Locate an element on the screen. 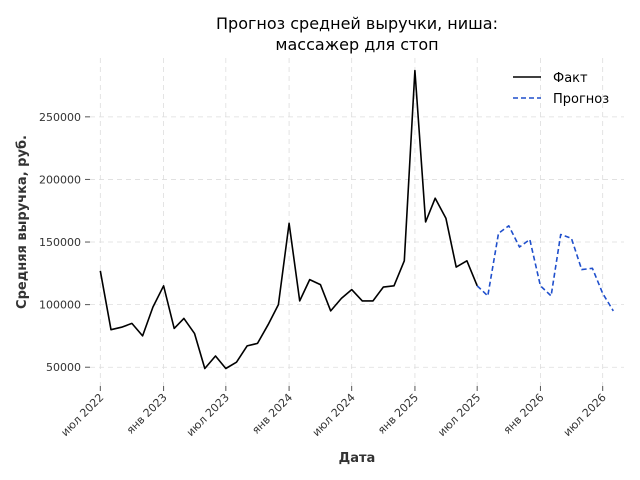  x-tick-label: июл 2023 is located at coordinates (208, 415).